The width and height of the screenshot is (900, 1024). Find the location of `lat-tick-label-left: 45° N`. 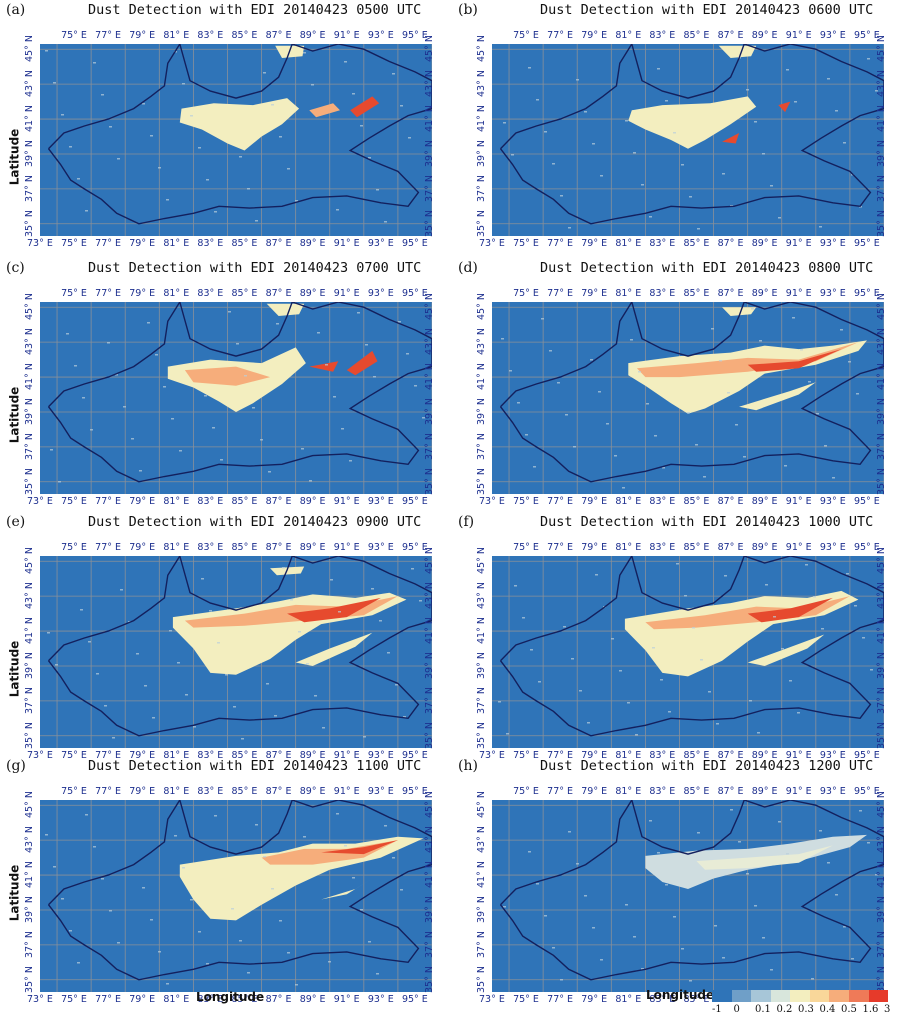

lat-tick-label-left: 45° N is located at coordinates (29, 307).